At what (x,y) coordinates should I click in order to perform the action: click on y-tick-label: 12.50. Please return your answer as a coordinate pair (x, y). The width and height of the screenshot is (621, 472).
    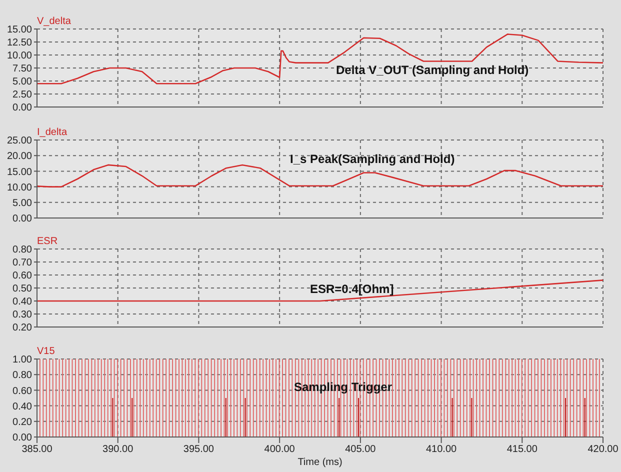
    Looking at the image, I should click on (19, 43).